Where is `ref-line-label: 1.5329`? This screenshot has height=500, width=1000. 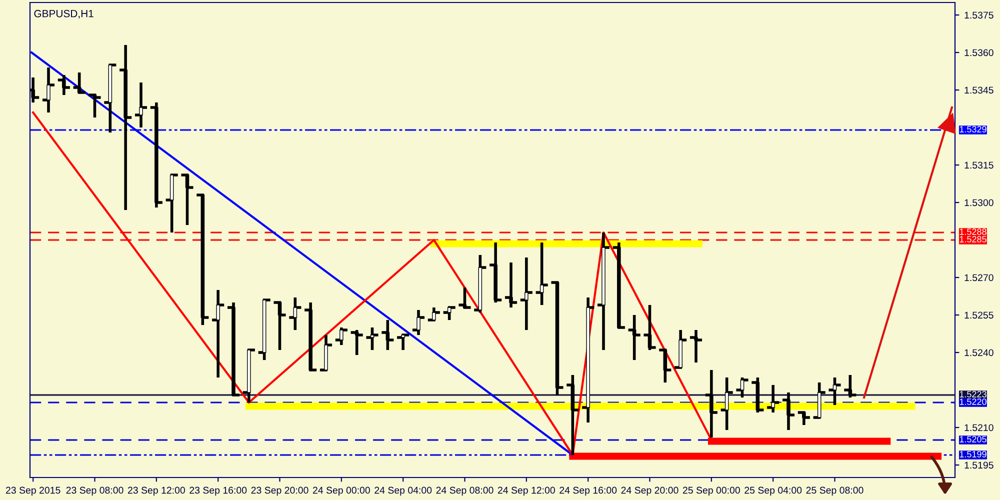
ref-line-label: 1.5329 is located at coordinates (973, 129).